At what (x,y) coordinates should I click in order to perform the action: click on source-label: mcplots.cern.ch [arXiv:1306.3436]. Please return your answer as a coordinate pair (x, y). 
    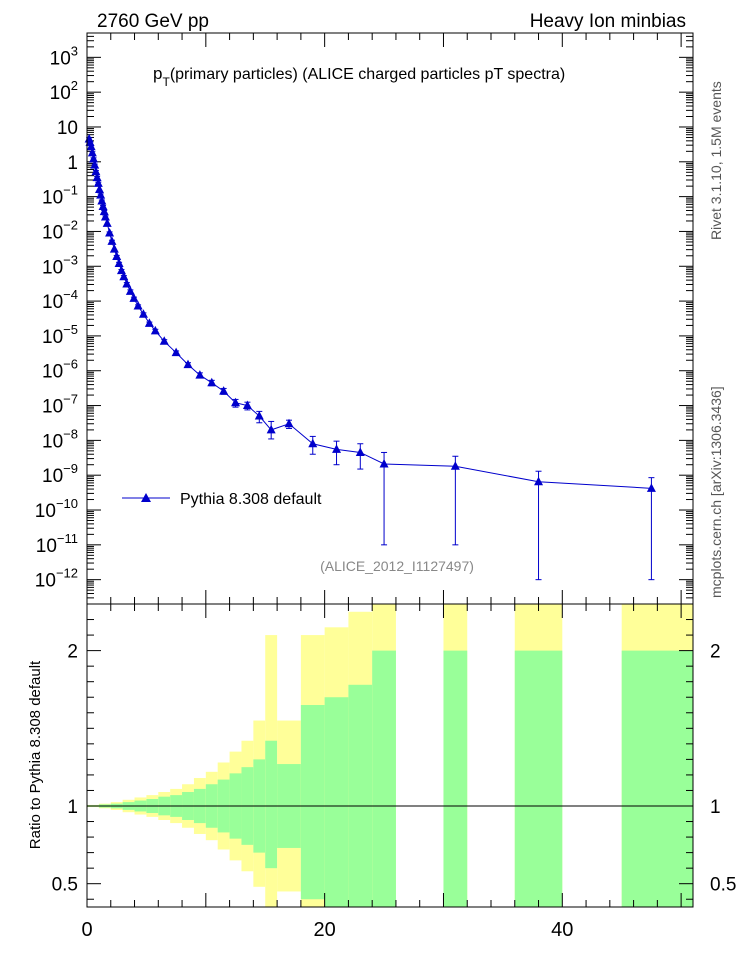
    Looking at the image, I should click on (716, 492).